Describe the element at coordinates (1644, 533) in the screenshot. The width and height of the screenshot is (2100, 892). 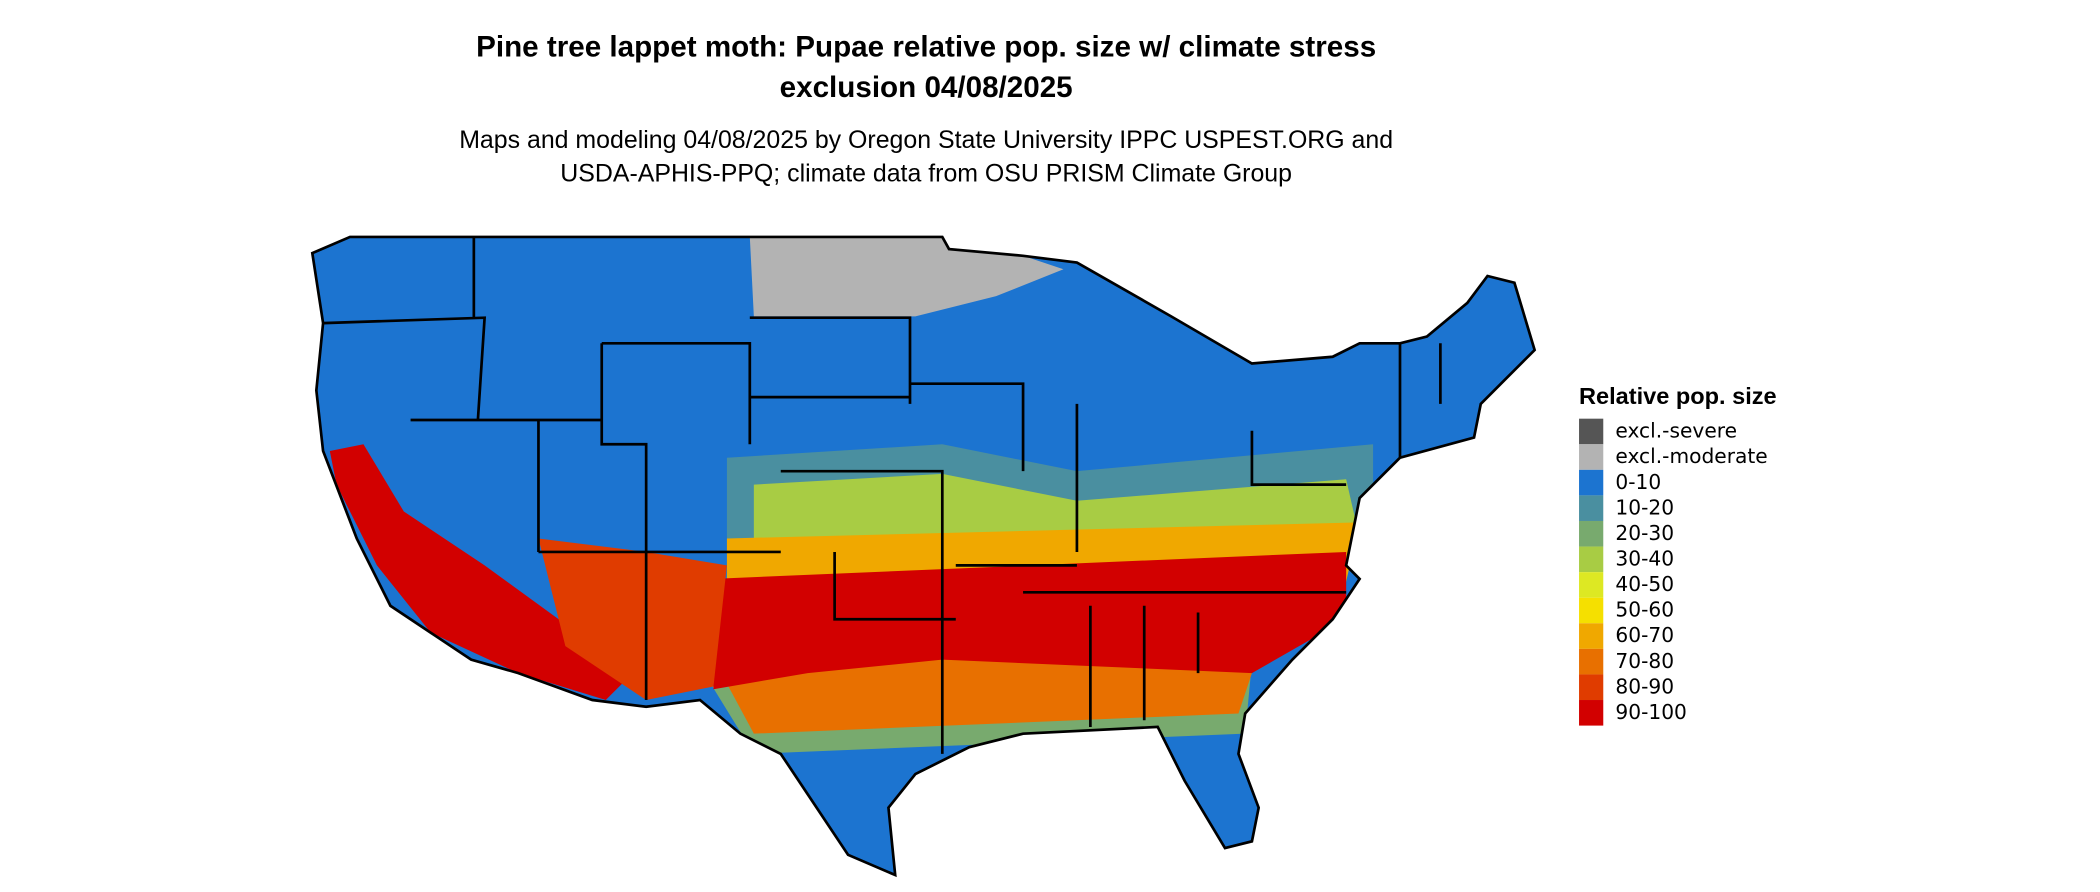
I see `legend-label: 20-30` at that location.